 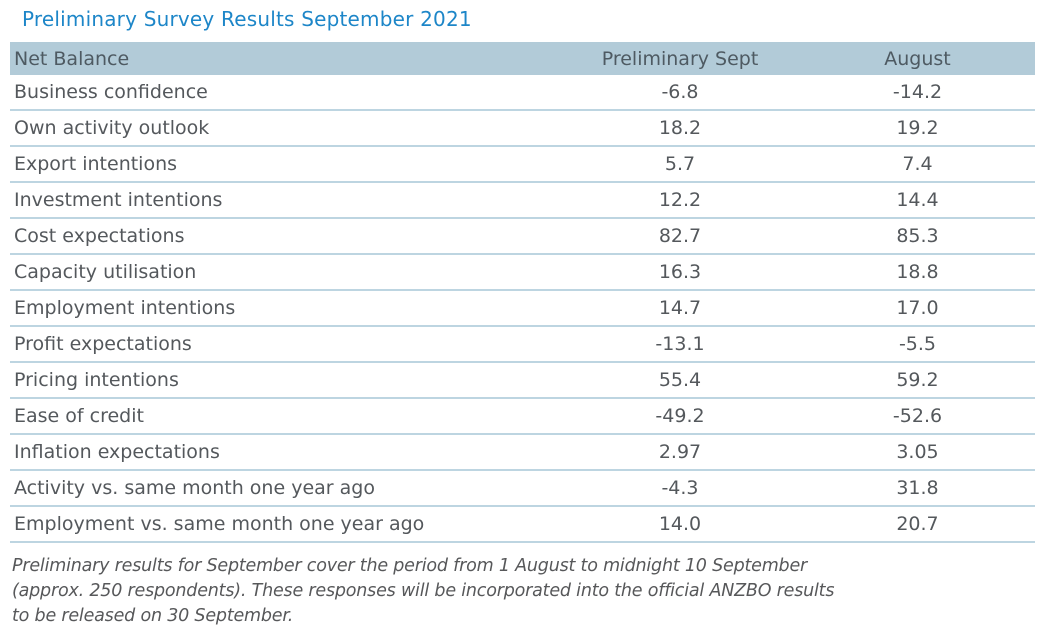 What do you see at coordinates (680, 58) in the screenshot?
I see `column-header-preliminary-sept: Preliminary Sept` at bounding box center [680, 58].